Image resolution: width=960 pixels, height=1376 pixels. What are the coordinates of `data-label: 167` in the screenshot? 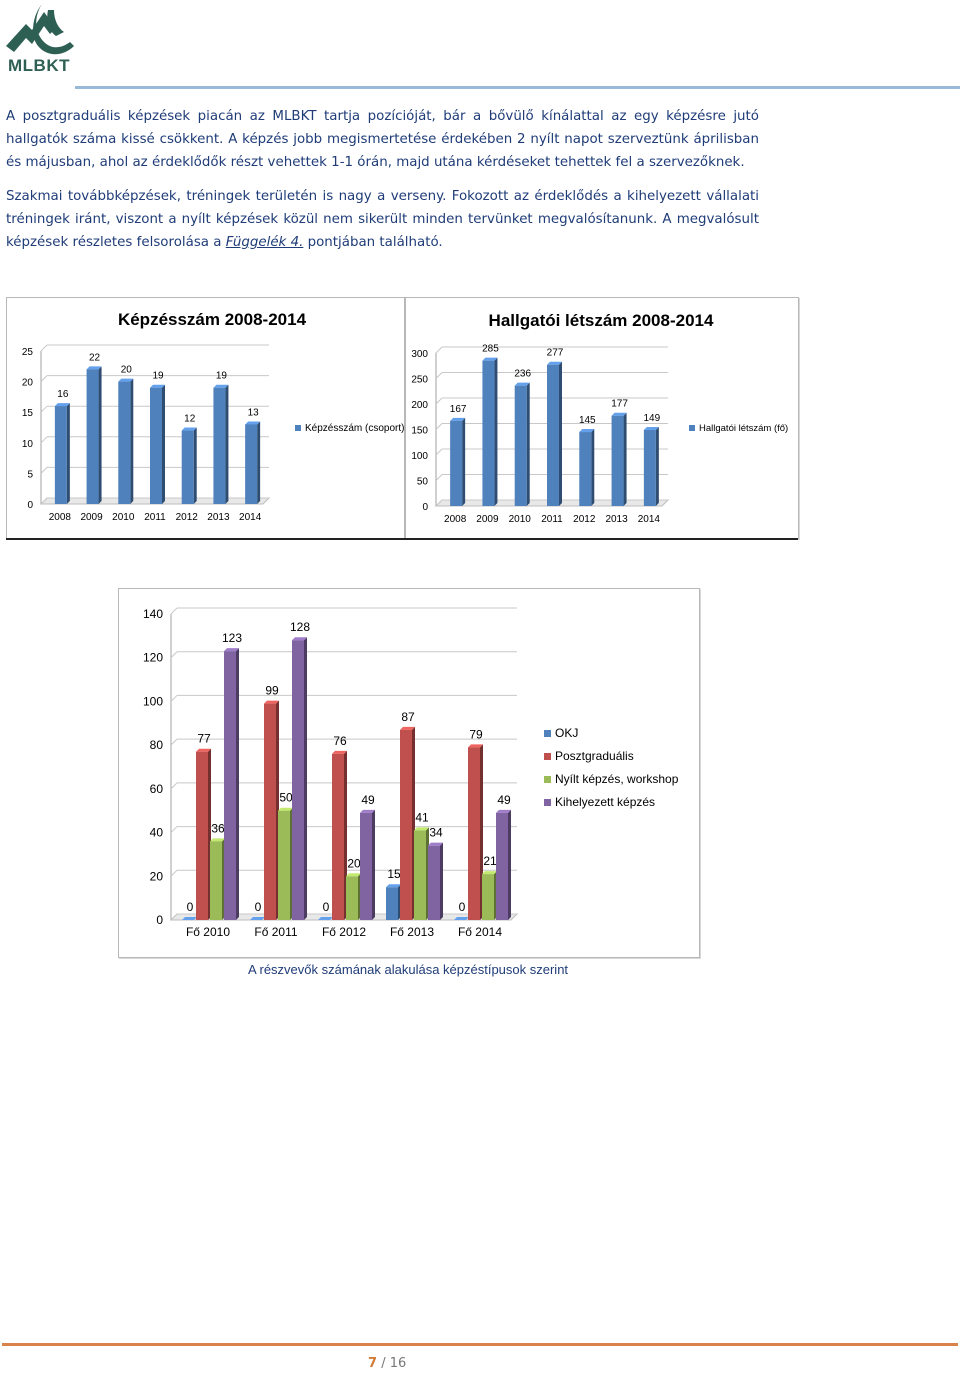 It's located at (458, 409).